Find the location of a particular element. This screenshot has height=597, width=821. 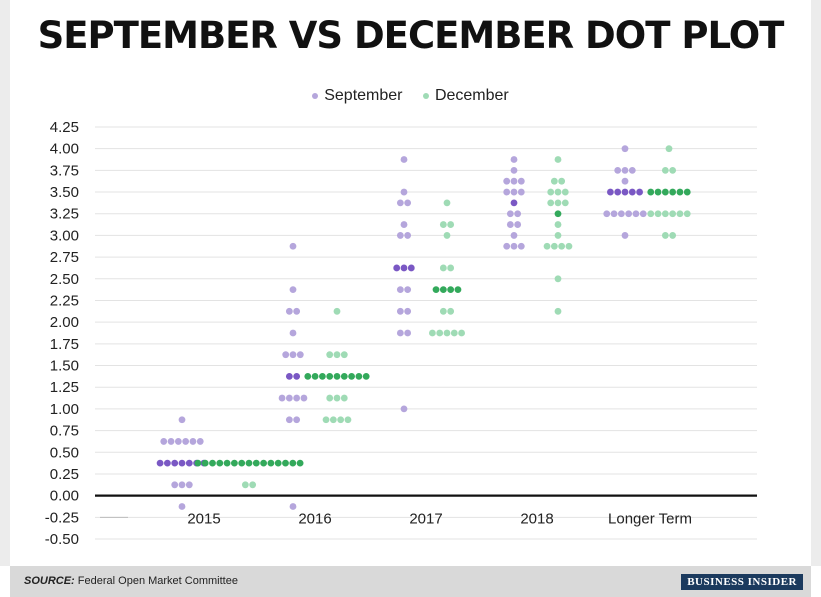

y-tick-label: 0.75 is located at coordinates (64, 431).